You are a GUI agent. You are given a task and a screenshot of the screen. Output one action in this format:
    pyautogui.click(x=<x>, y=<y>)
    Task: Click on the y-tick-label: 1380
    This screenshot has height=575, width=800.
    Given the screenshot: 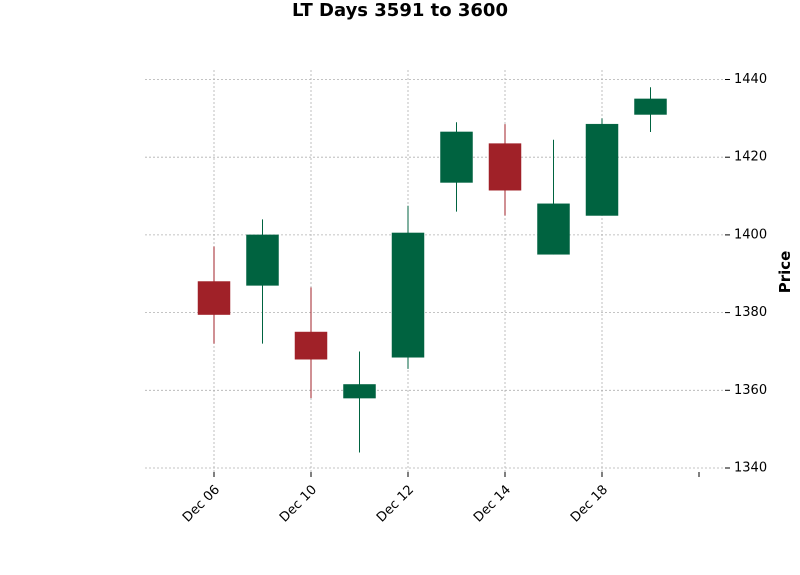 What is the action you would take?
    pyautogui.click(x=750, y=312)
    